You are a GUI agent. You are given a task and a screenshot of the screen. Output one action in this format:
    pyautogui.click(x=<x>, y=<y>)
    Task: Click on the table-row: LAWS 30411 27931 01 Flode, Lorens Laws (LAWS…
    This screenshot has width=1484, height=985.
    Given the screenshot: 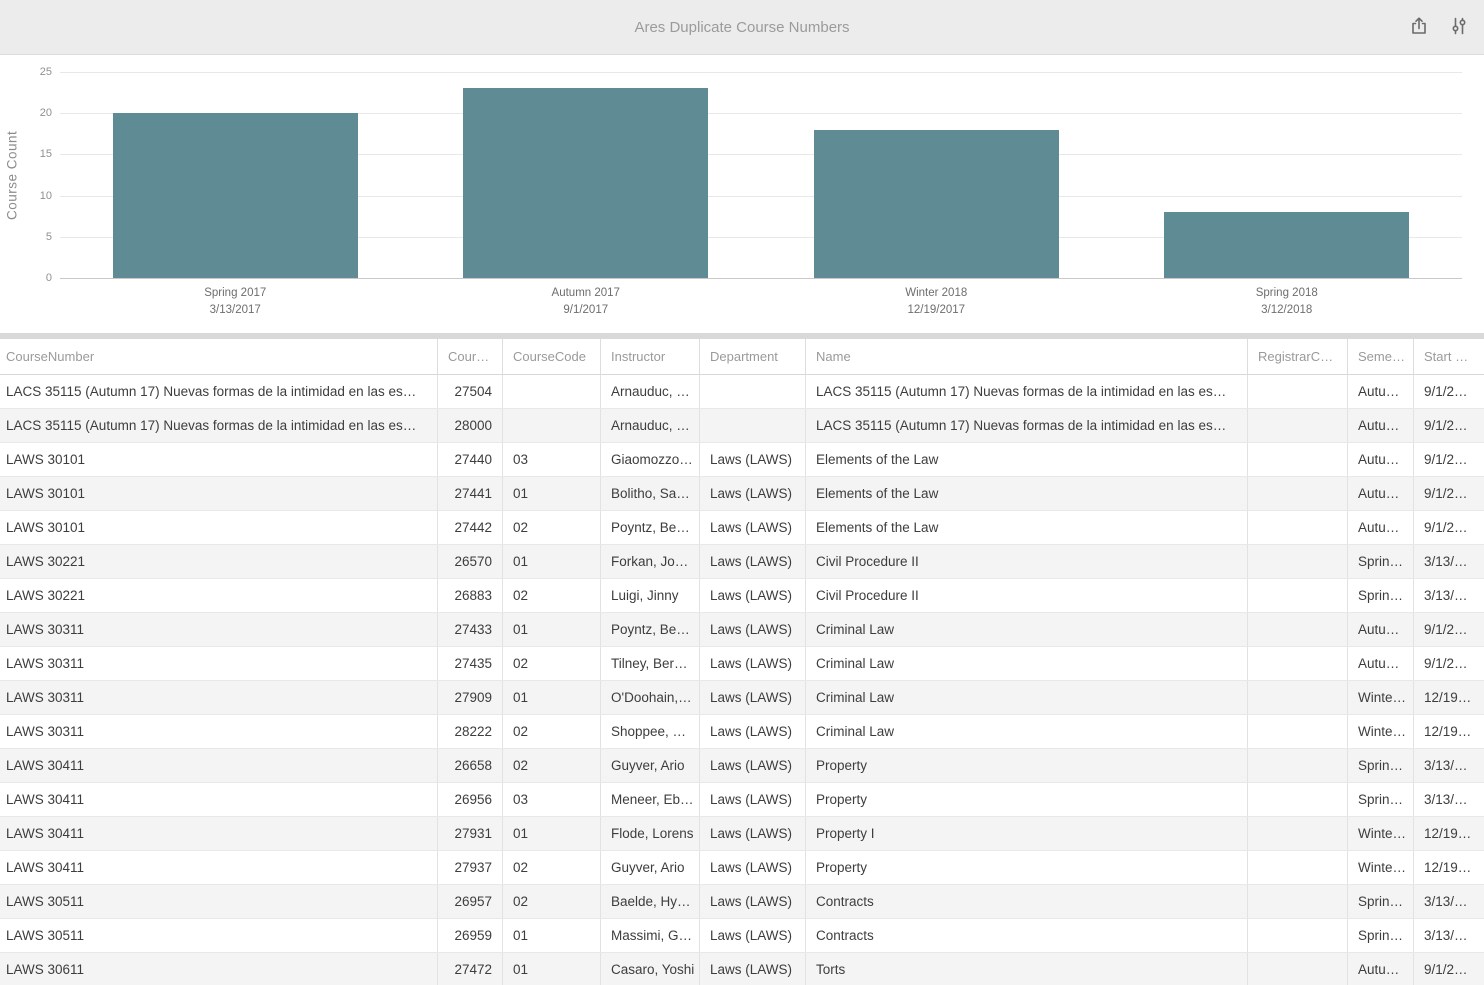 What is the action you would take?
    pyautogui.click(x=742, y=834)
    